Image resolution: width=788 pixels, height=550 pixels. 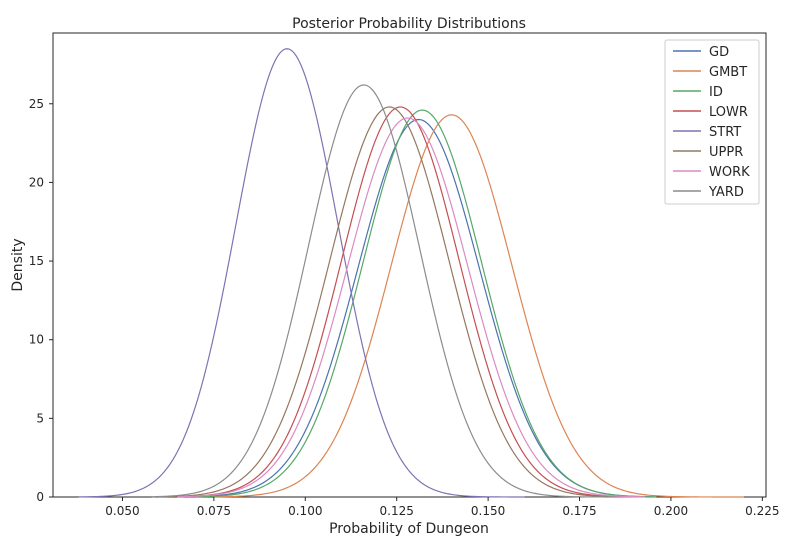 What do you see at coordinates (719, 52) in the screenshot?
I see `legend-label-gd: GD` at bounding box center [719, 52].